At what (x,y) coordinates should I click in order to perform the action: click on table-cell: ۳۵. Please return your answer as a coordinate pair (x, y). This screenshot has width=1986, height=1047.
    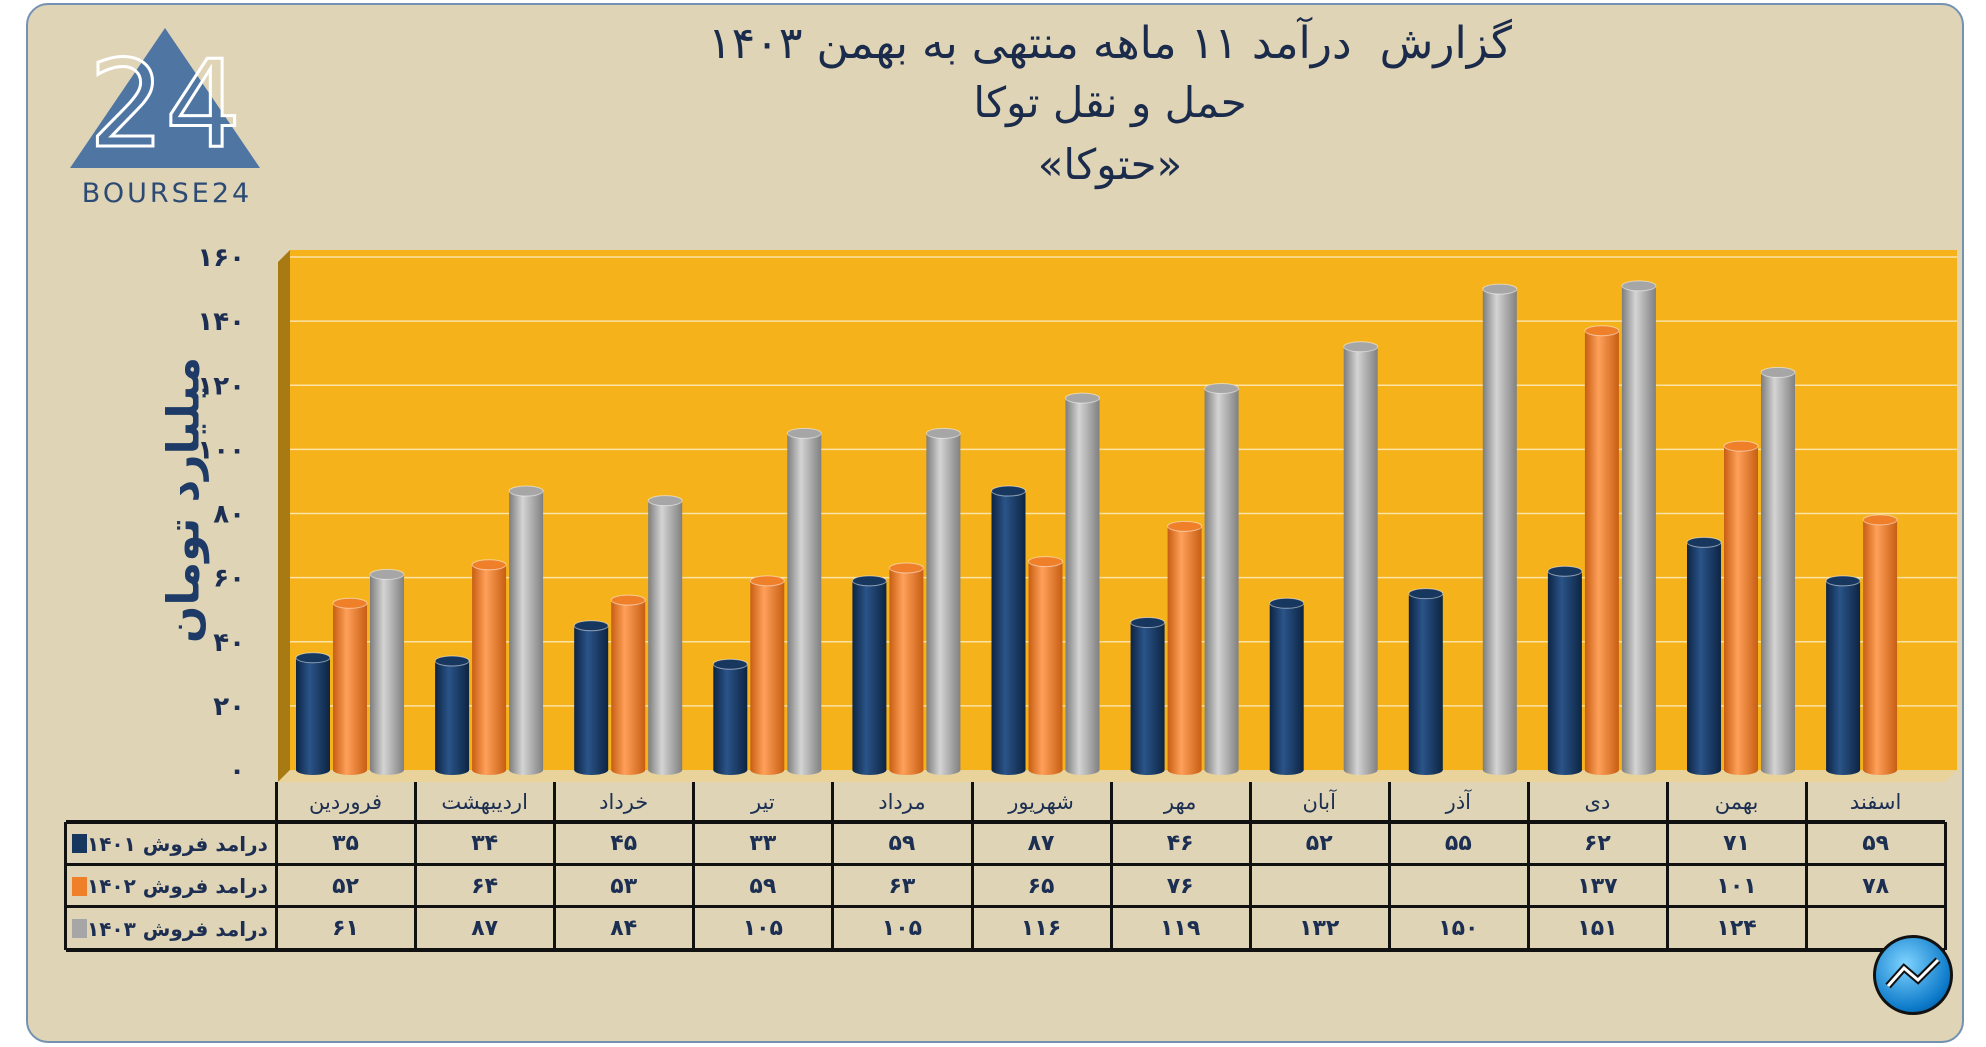
    Looking at the image, I should click on (345, 843).